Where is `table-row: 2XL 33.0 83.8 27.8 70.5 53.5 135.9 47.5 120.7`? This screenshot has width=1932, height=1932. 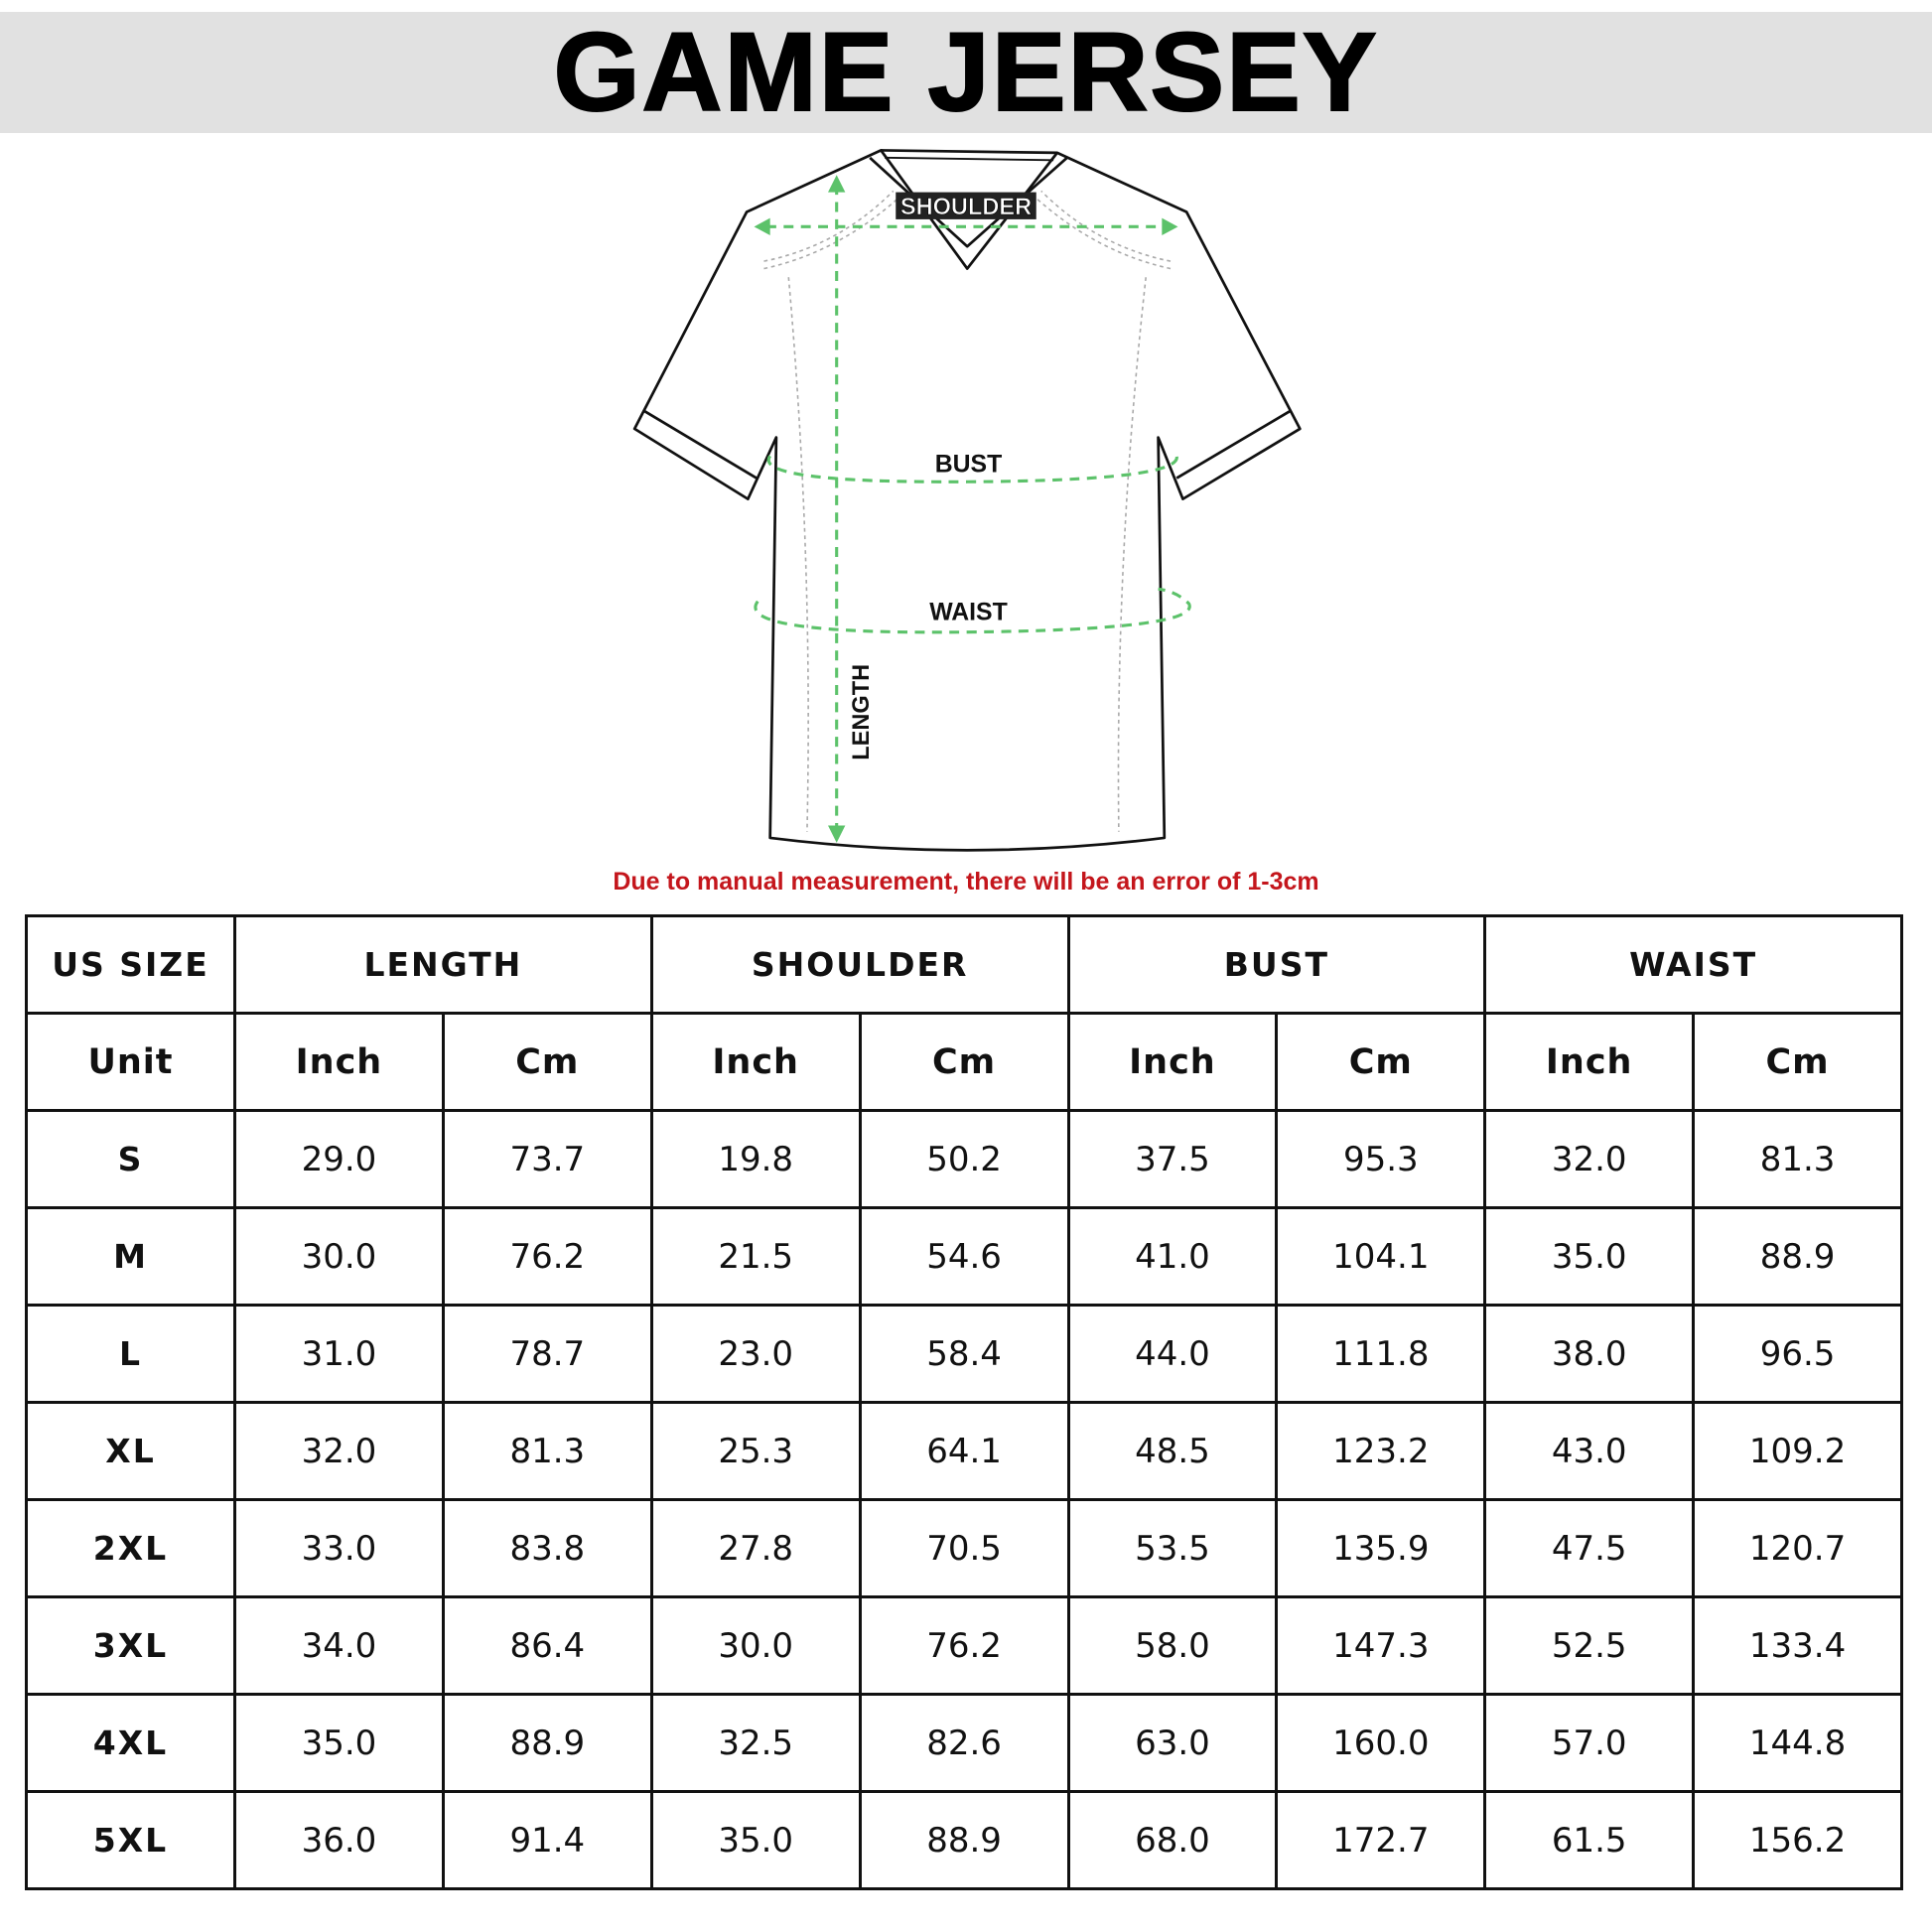
table-row: 2XL 33.0 83.8 27.8 70.5 53.5 135.9 47.5 120.7 is located at coordinates (964, 1548).